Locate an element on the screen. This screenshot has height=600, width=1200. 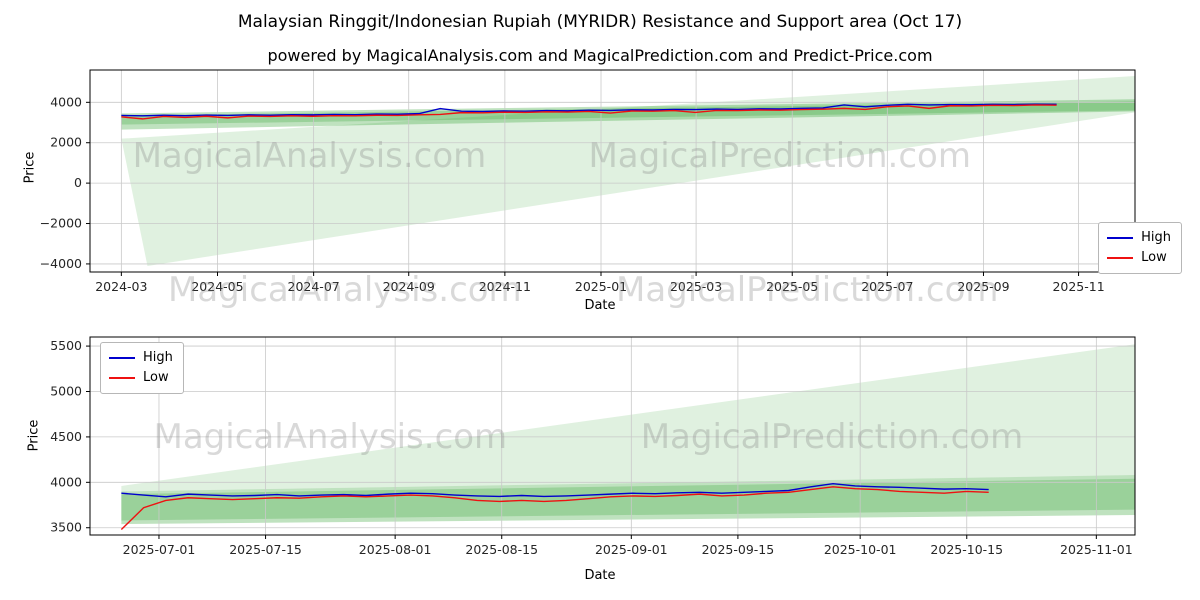
top-y-axis-label: Price is located at coordinates (30, 167).